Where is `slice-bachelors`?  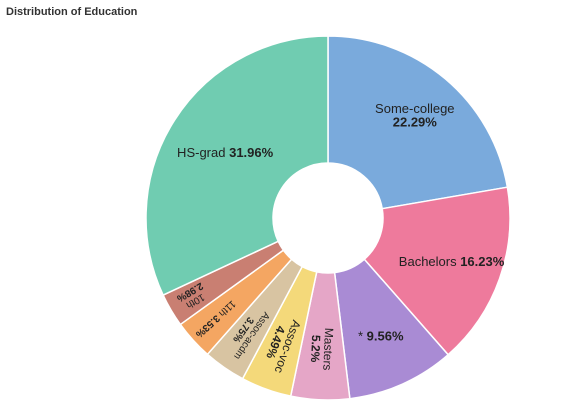
slice-bachelors is located at coordinates (437, 271).